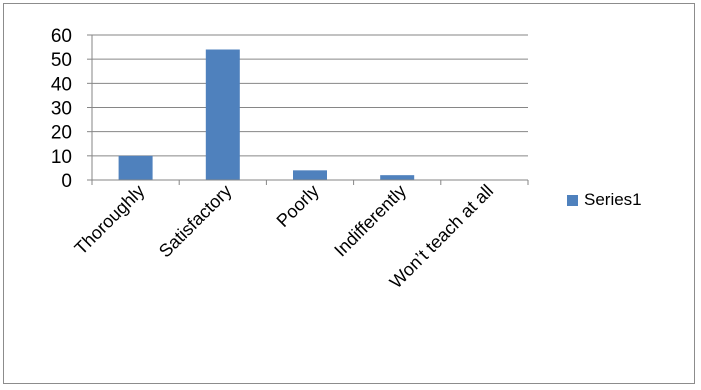  I want to click on x-tick-label: Satisfactory, so click(195, 221).